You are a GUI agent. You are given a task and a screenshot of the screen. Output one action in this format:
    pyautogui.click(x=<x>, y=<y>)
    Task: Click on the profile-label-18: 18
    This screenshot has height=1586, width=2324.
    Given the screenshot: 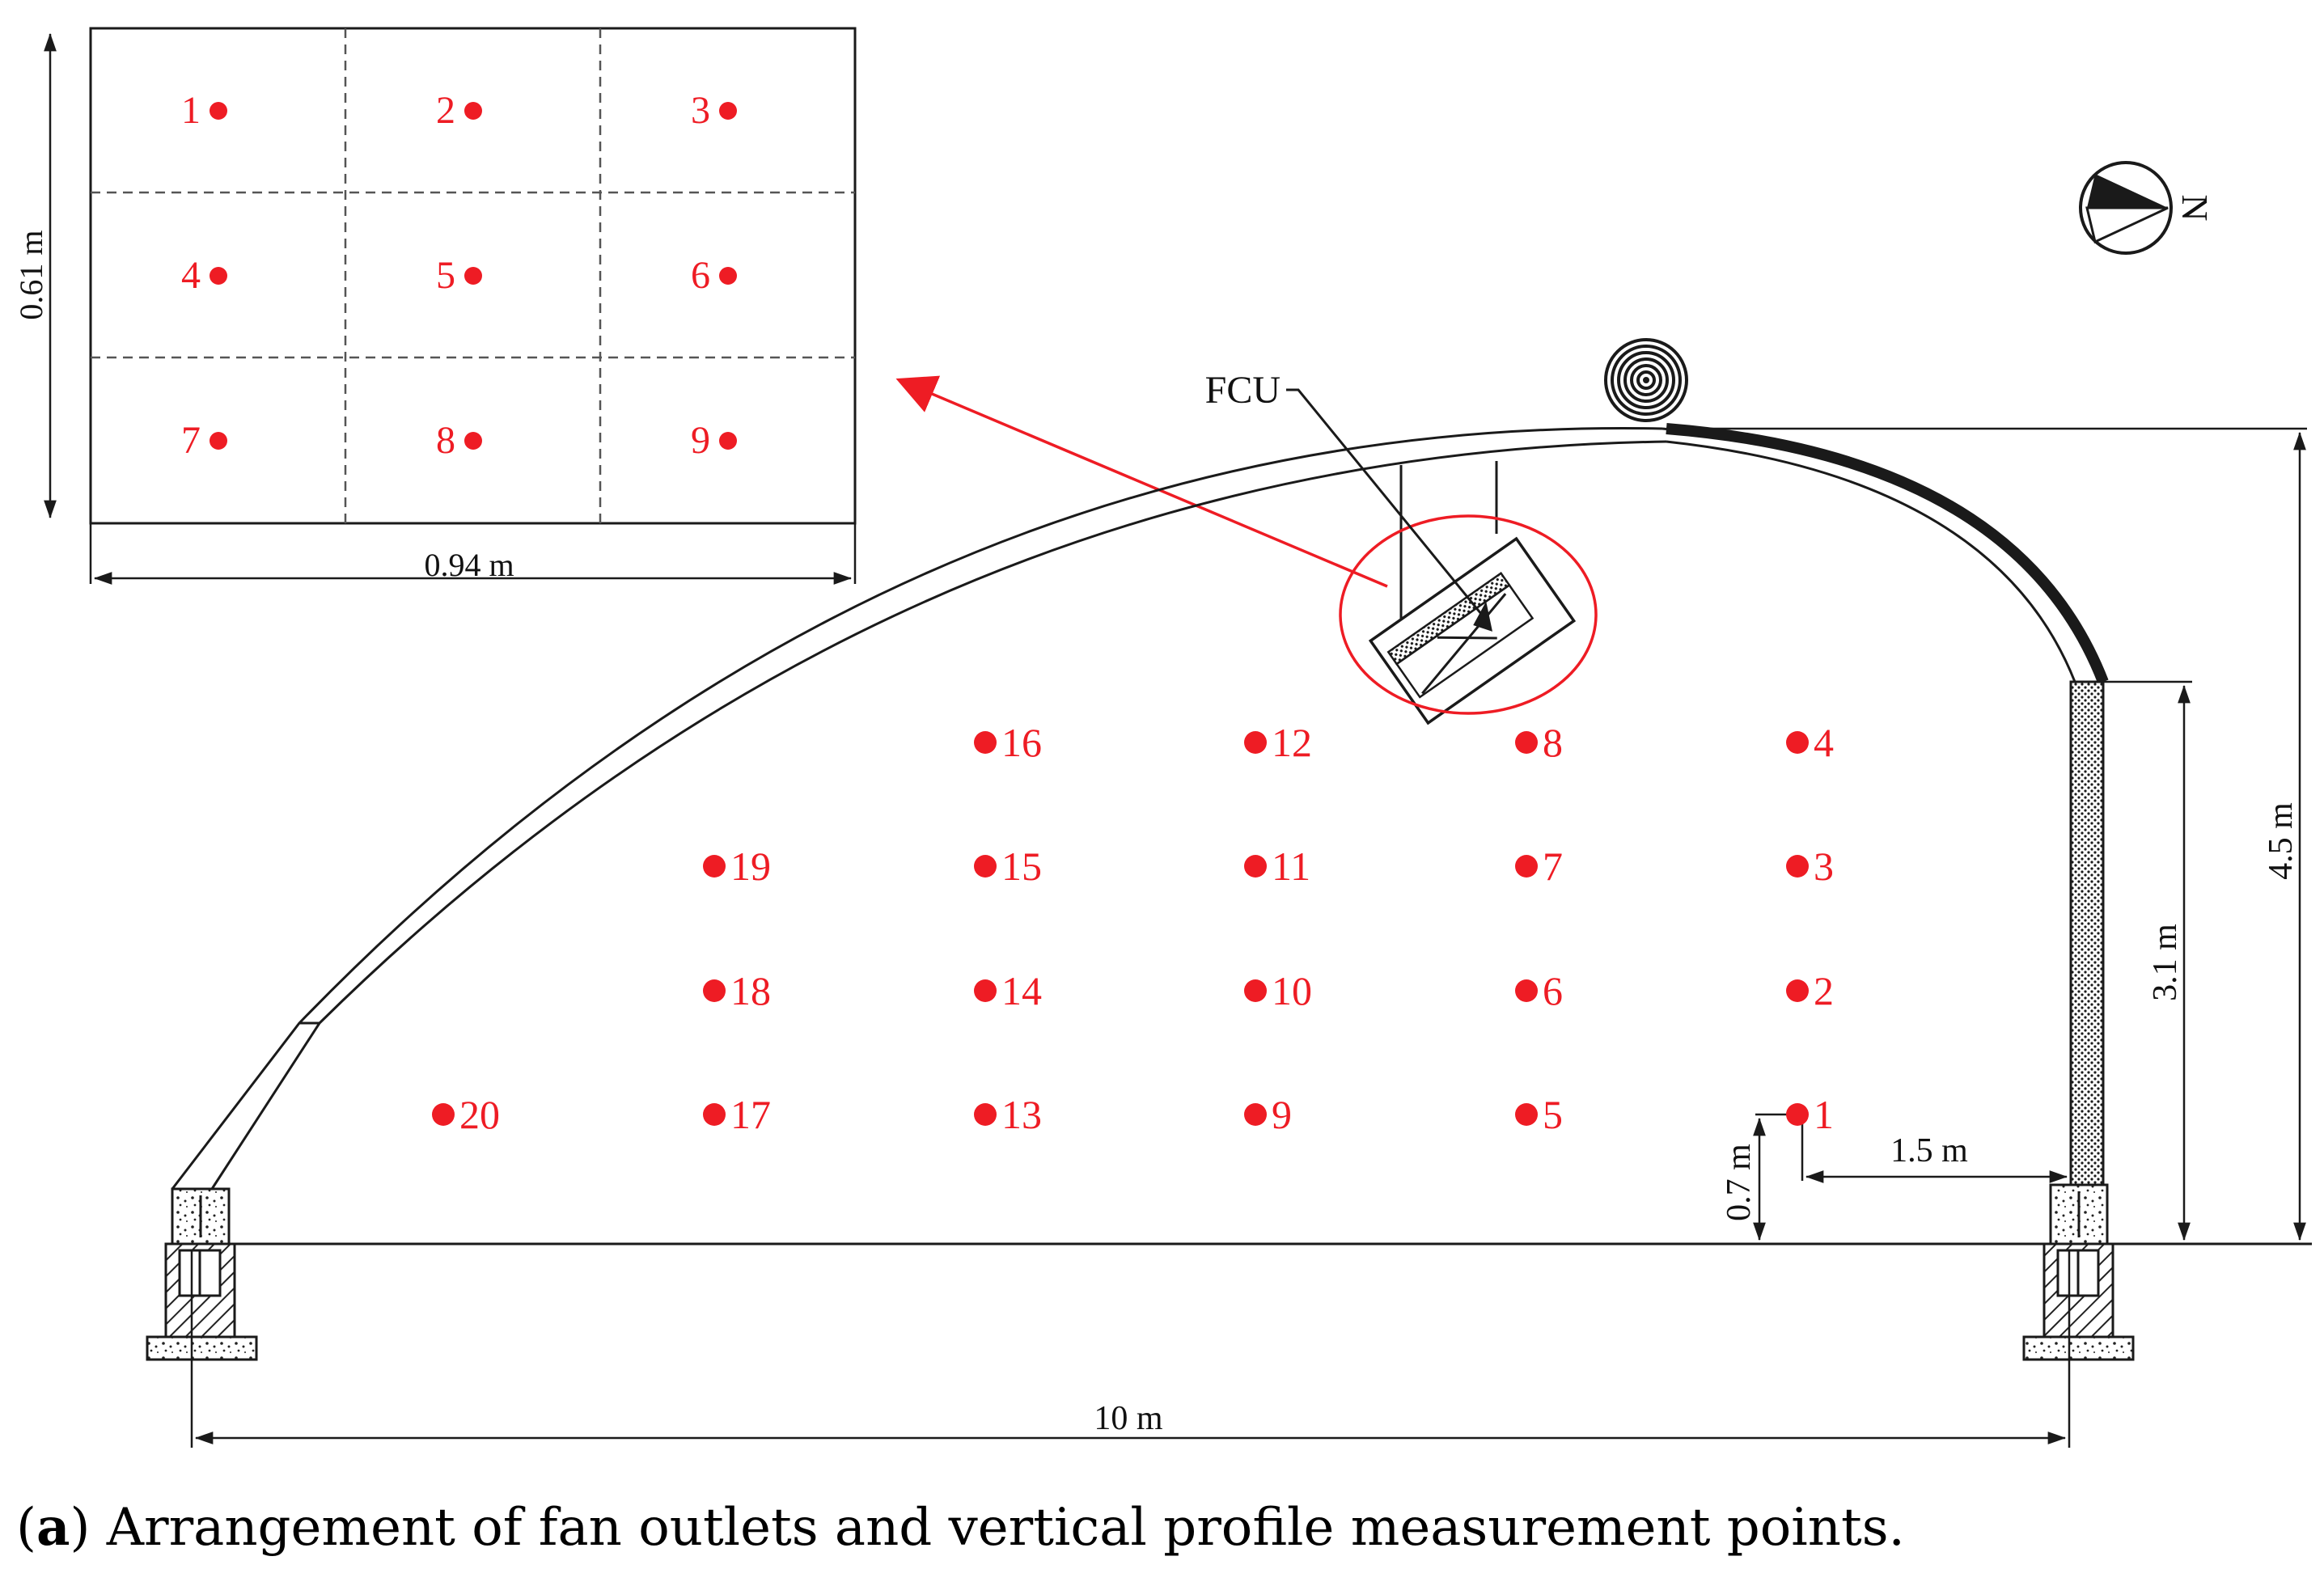 What is the action you would take?
    pyautogui.click(x=751, y=990)
    